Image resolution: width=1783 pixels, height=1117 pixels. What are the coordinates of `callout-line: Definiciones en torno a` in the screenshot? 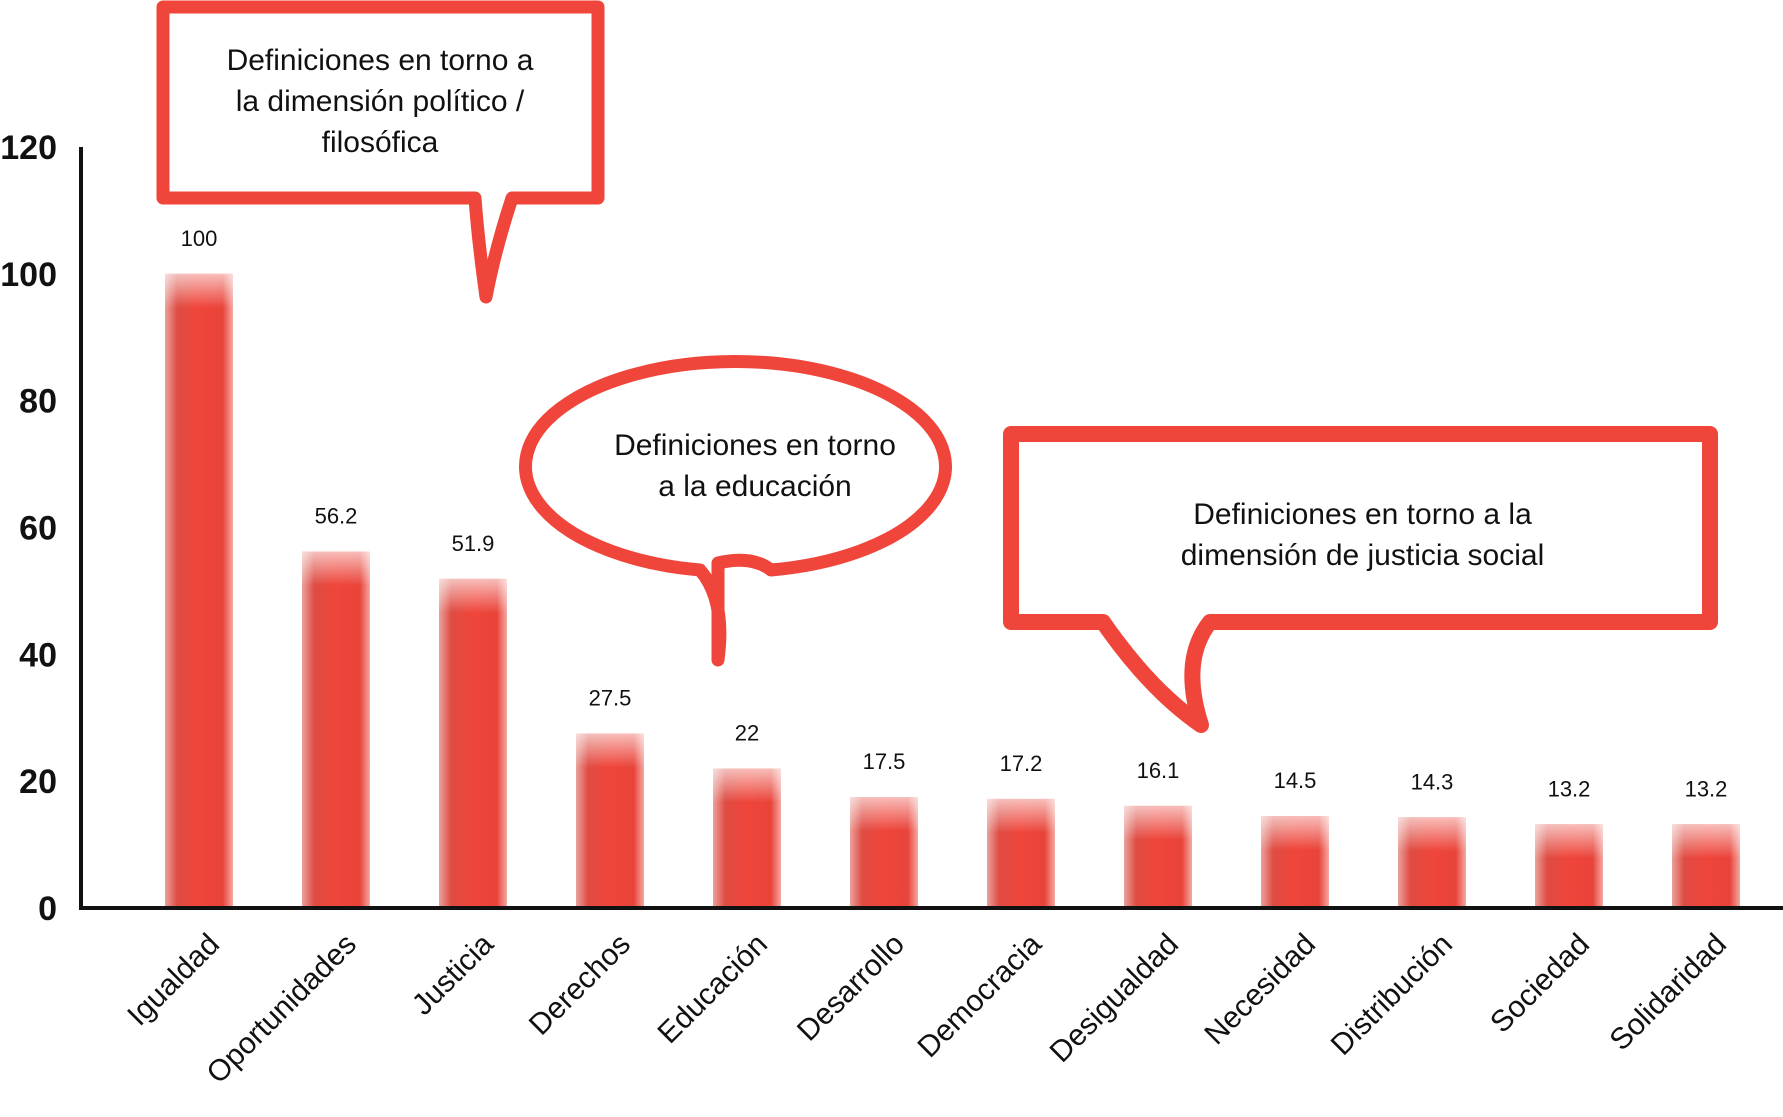 It's located at (380, 60).